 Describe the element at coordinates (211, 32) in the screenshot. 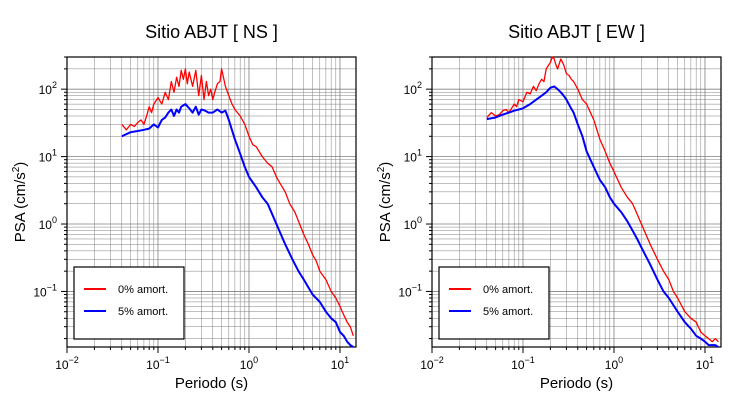

I see `chart-title: Sitio ABJT [ NS ]` at that location.